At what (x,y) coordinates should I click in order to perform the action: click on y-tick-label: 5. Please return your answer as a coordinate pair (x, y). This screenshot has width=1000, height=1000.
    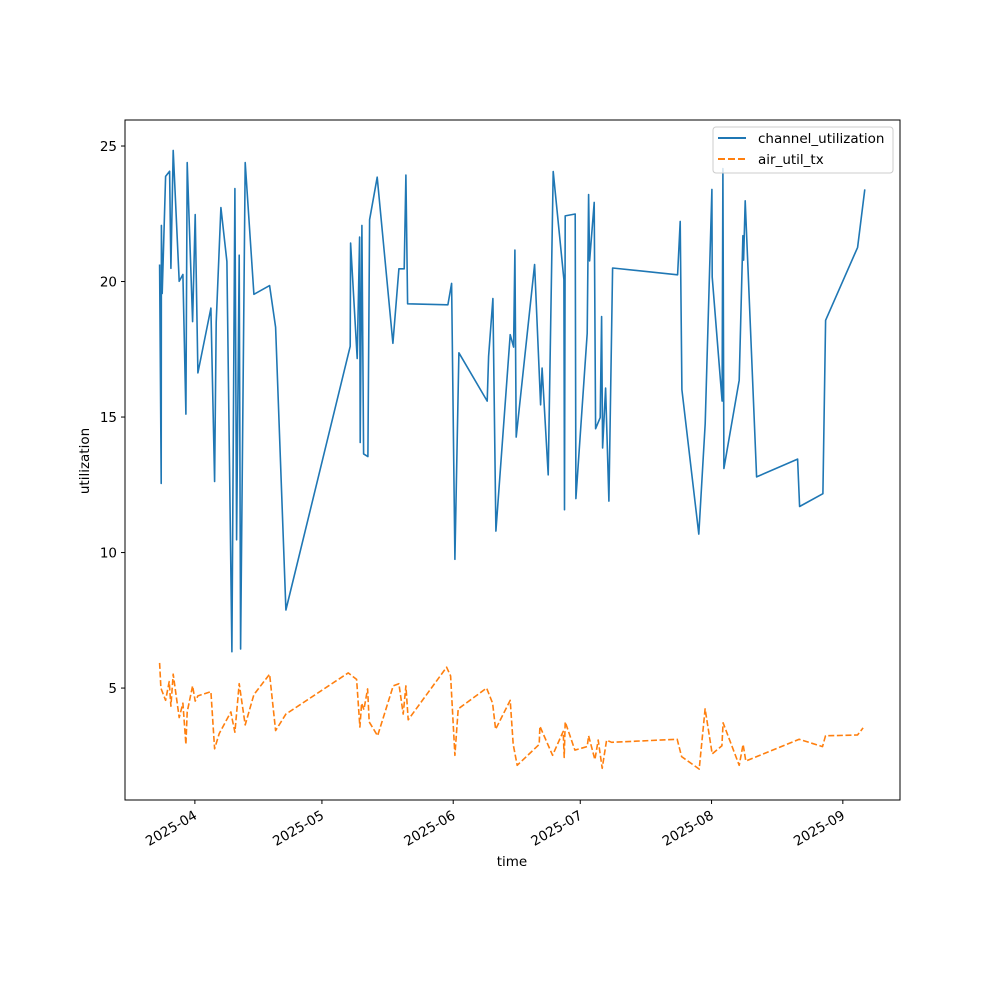
    Looking at the image, I should click on (112, 689).